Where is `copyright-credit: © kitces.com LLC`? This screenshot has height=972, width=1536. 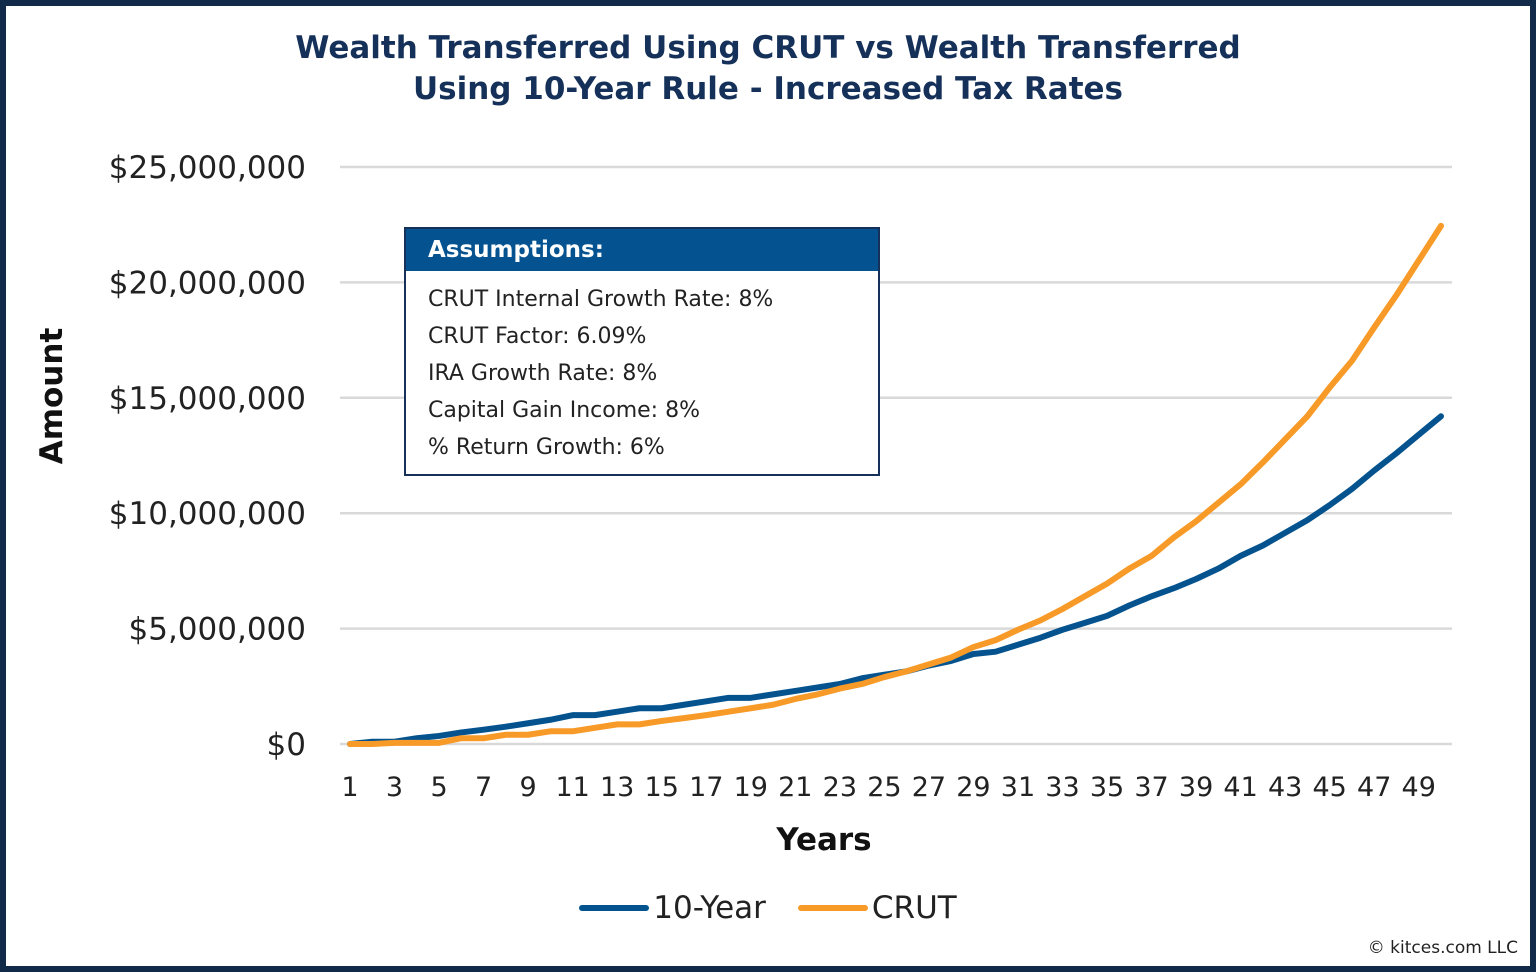
copyright-credit: © kitces.com LLC is located at coordinates (1442, 948).